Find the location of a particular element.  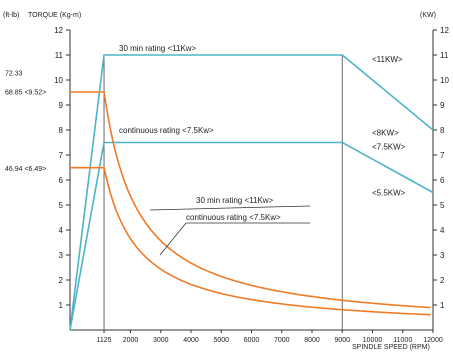

right-annotation: <5.5KW> is located at coordinates (389, 193).